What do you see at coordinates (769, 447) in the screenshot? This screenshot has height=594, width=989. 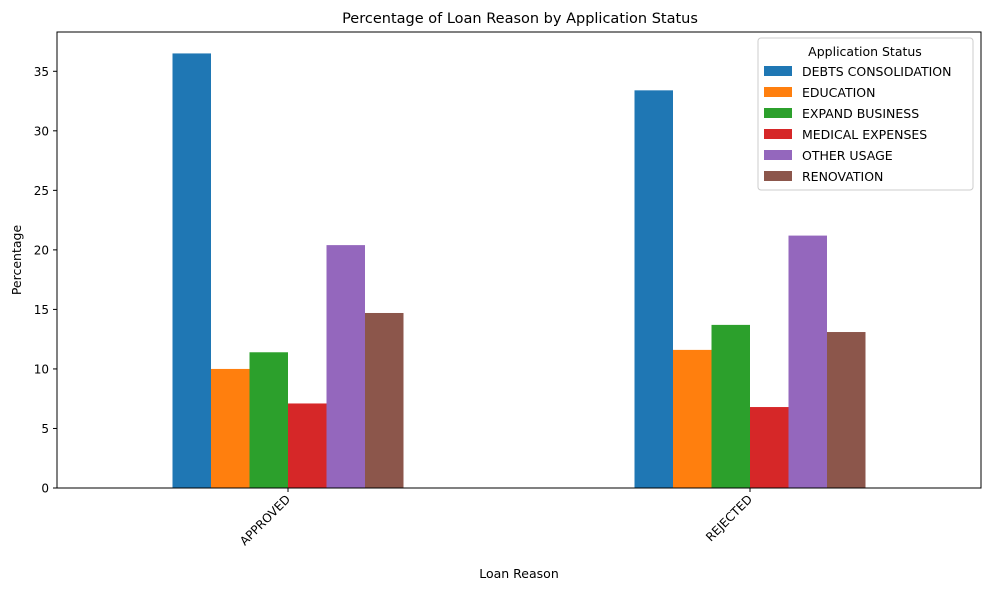 I see `bar-medical-expenses-rejected` at bounding box center [769, 447].